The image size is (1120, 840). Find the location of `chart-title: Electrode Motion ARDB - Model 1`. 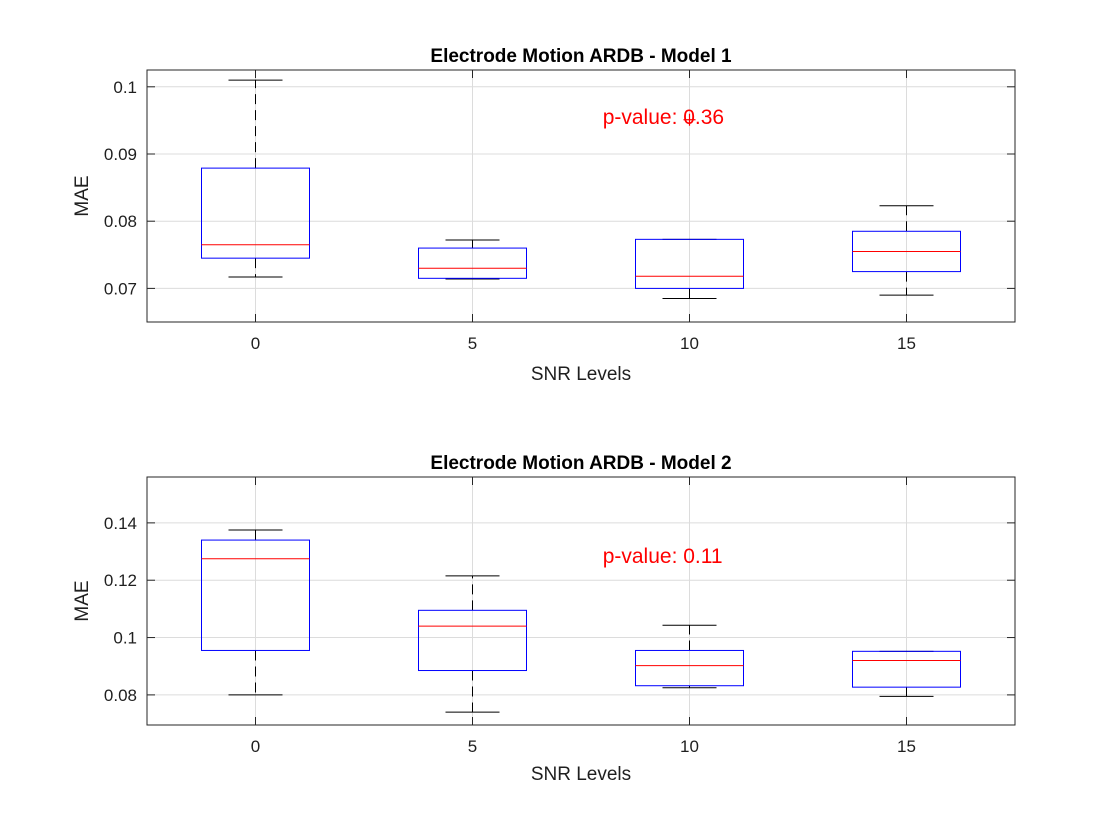

chart-title: Electrode Motion ARDB - Model 1 is located at coordinates (581, 56).